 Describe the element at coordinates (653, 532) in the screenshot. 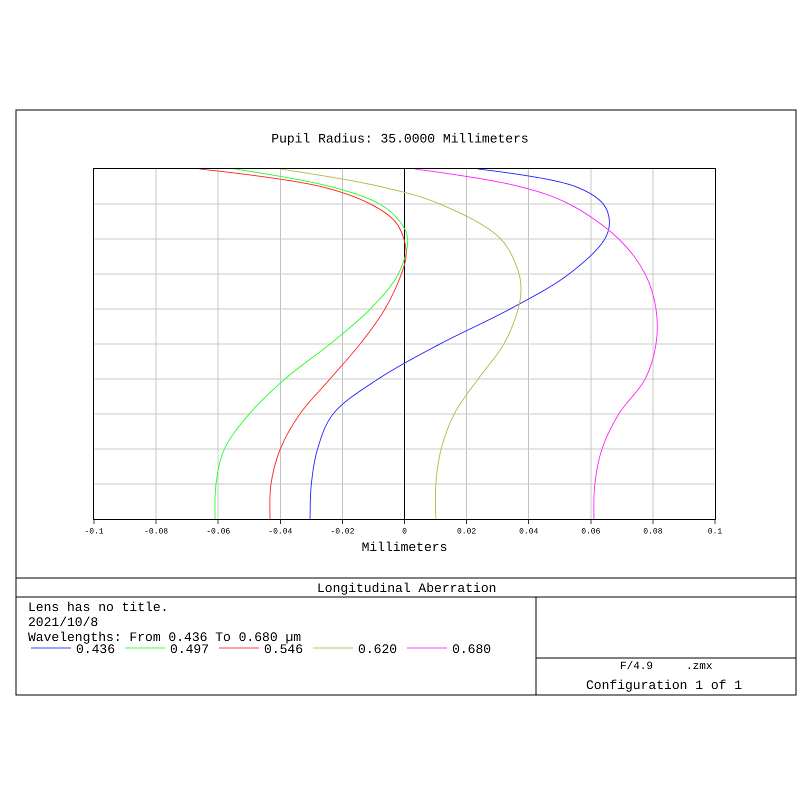

I see `x-tick-label: 0.08` at that location.